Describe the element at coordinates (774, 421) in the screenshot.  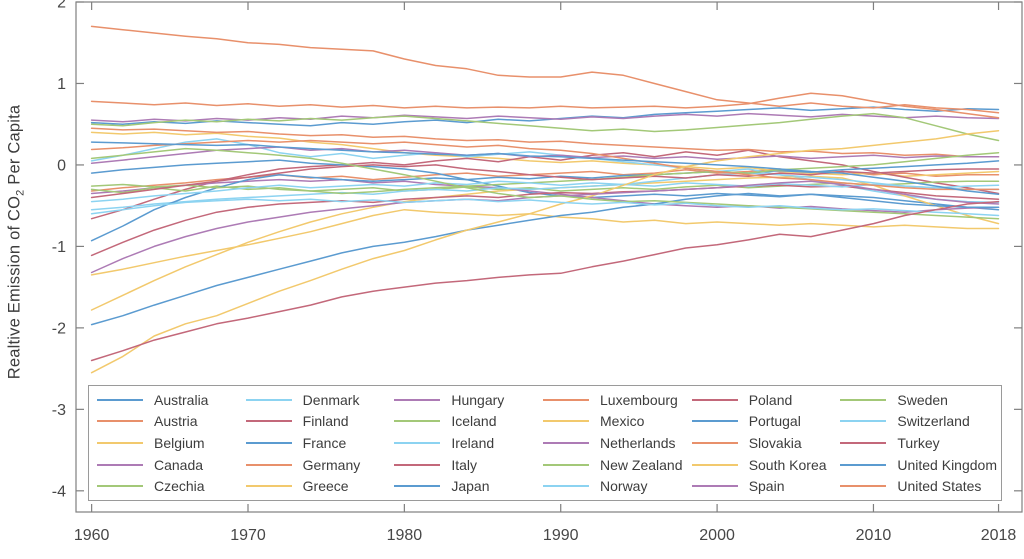
I see `legend-label: Portugal` at that location.